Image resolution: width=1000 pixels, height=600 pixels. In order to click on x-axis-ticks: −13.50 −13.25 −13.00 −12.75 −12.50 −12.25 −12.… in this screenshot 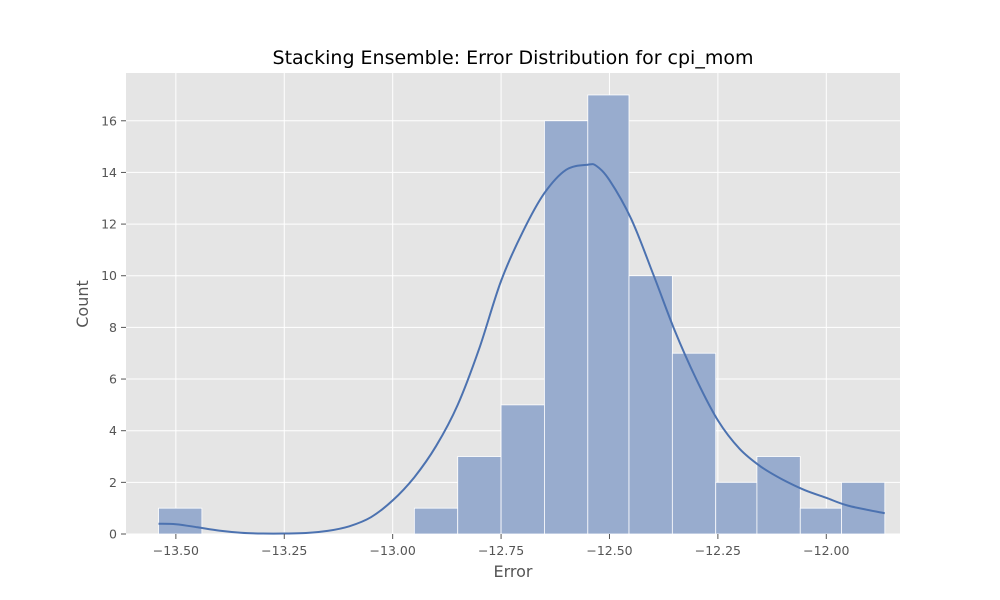, I will do `click(501, 546)`.